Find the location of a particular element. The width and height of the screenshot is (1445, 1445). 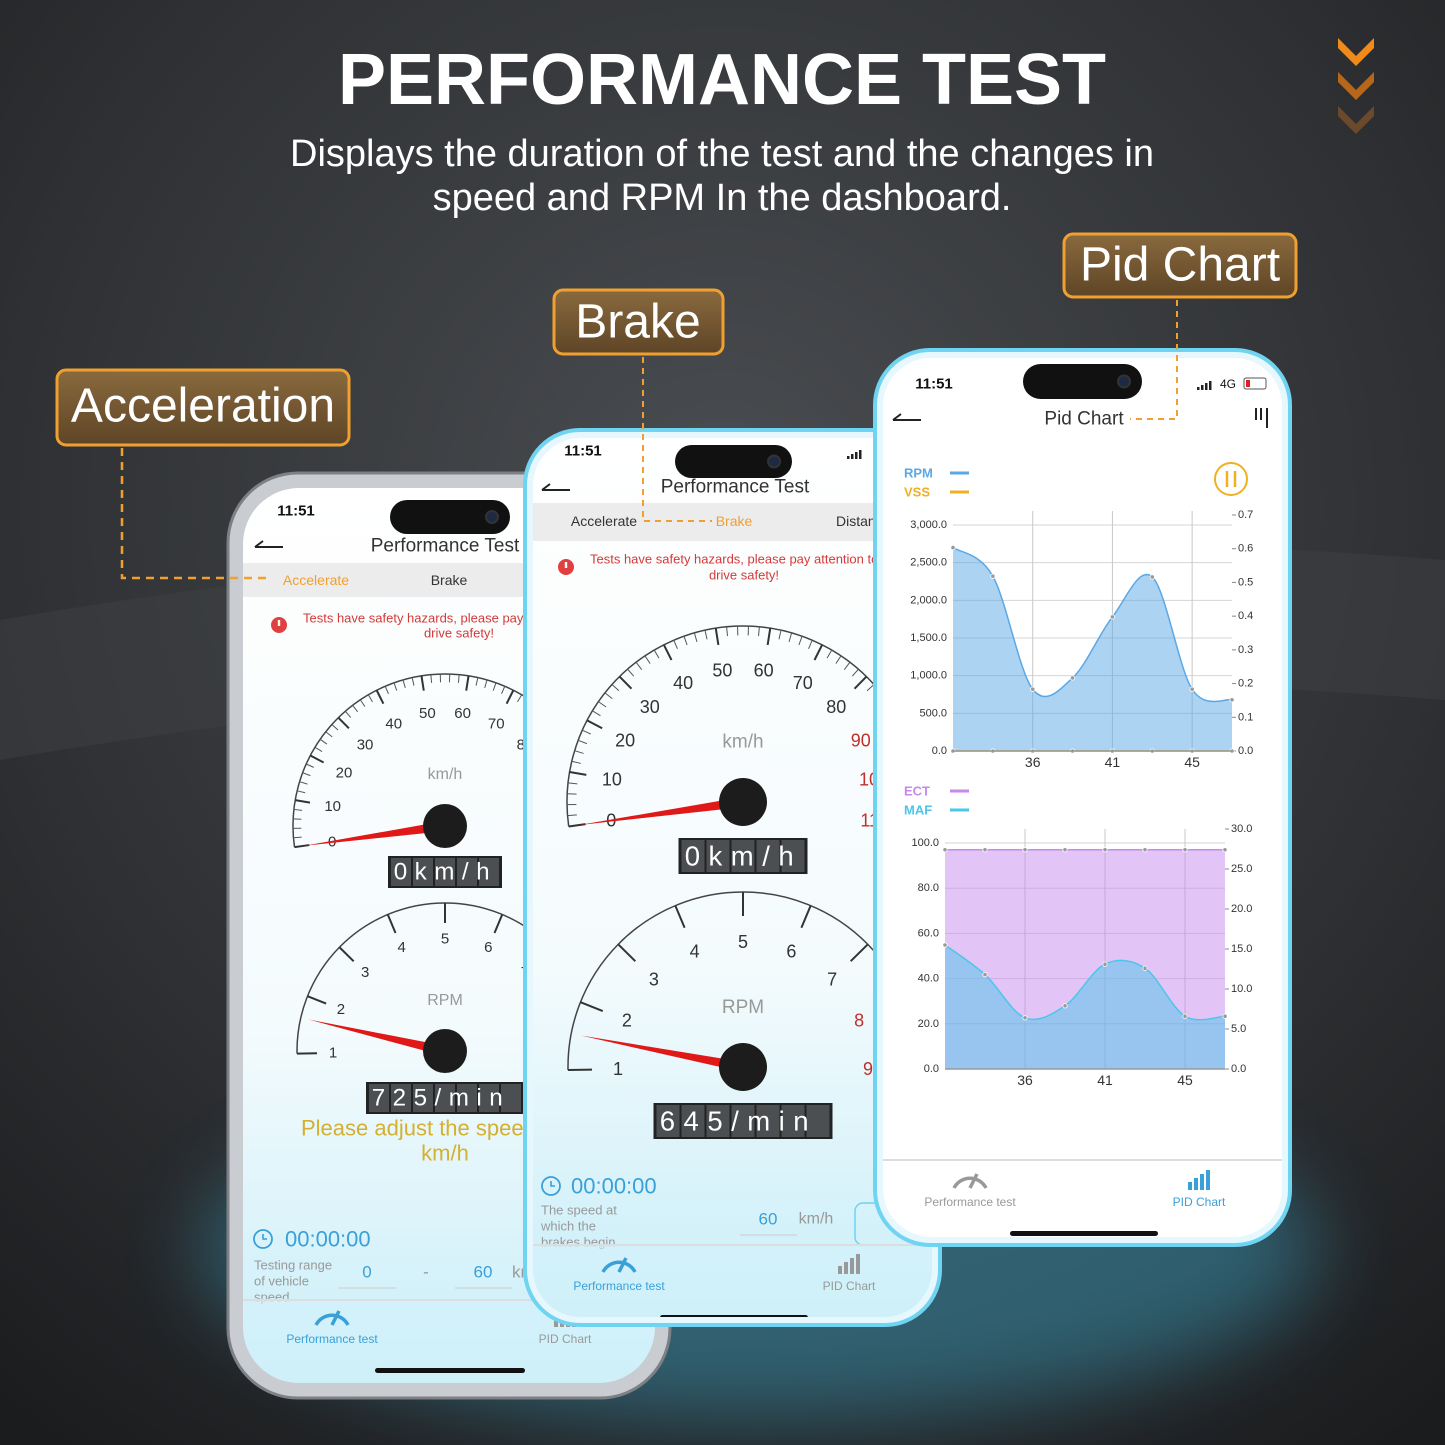

pause-button is located at coordinates (1231, 479).